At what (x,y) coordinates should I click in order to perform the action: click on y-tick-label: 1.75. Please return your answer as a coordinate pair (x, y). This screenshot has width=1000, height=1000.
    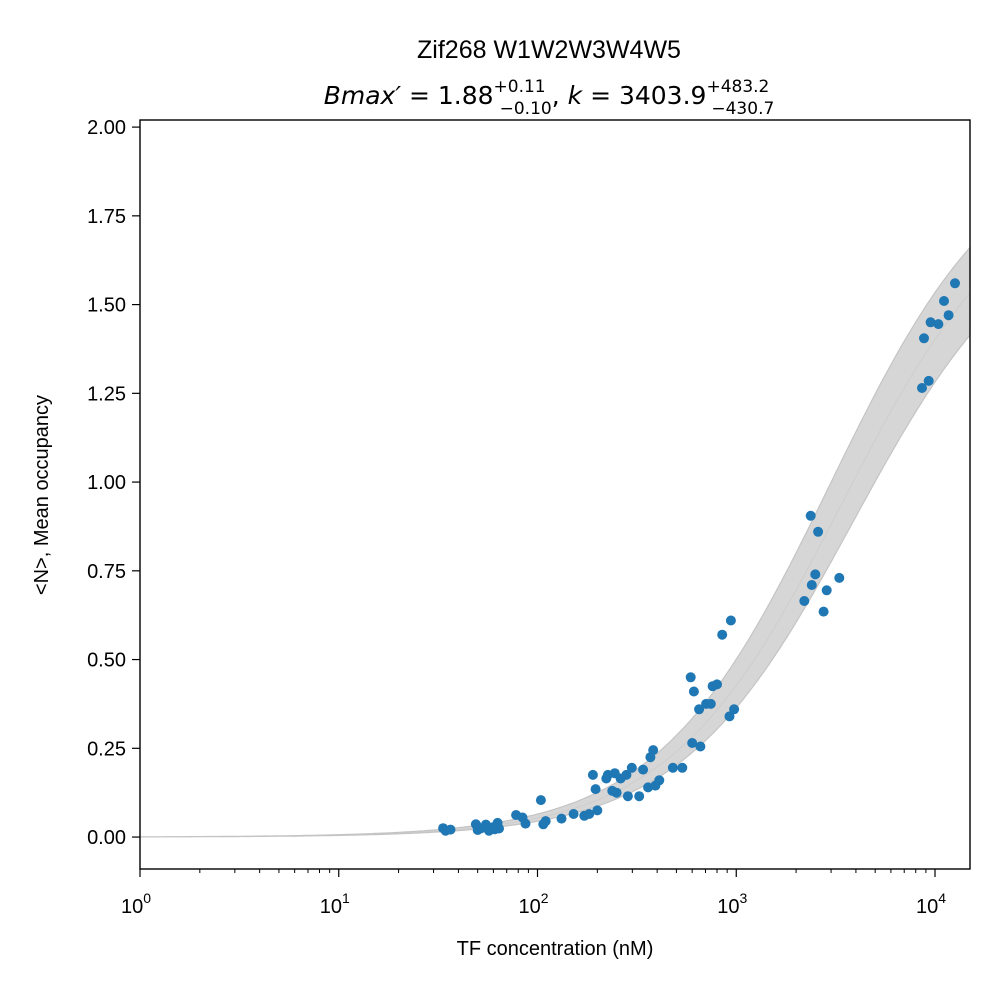
    Looking at the image, I should click on (106, 217).